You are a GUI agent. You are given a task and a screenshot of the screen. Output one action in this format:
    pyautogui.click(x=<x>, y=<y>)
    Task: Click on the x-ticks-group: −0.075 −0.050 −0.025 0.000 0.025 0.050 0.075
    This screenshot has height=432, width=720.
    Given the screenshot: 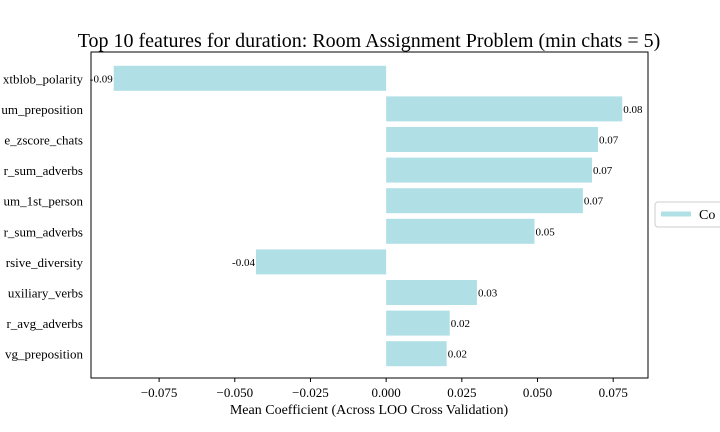 What is the action you would take?
    pyautogui.click(x=384, y=389)
    